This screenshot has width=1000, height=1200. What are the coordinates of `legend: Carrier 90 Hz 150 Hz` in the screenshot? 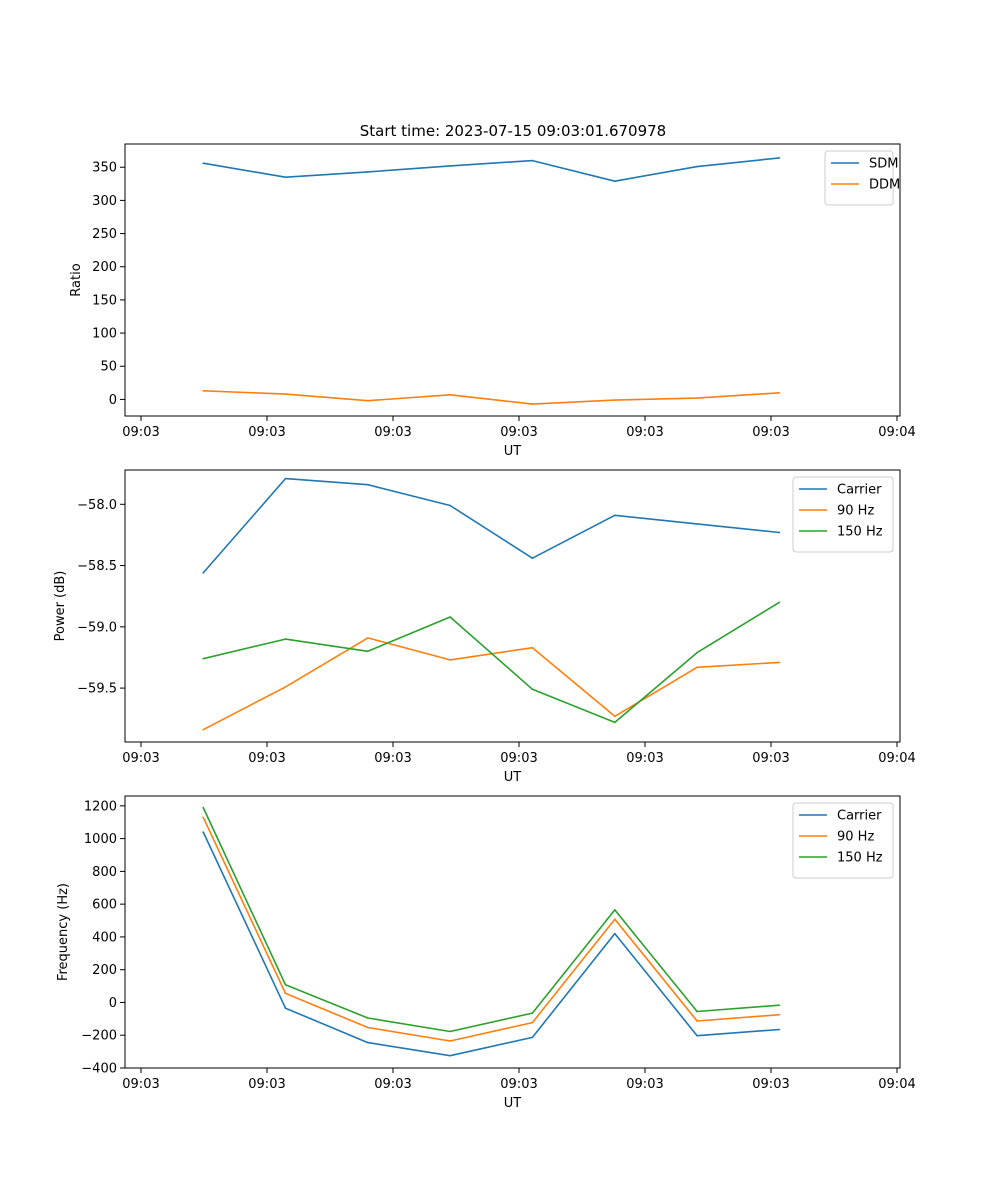 It's located at (843, 840).